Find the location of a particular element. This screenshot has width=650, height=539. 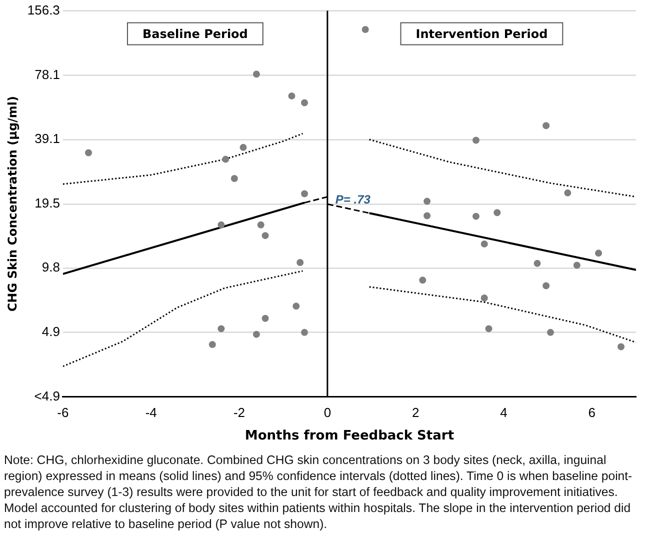

y-tick-label: 9.8 is located at coordinates (51, 267).